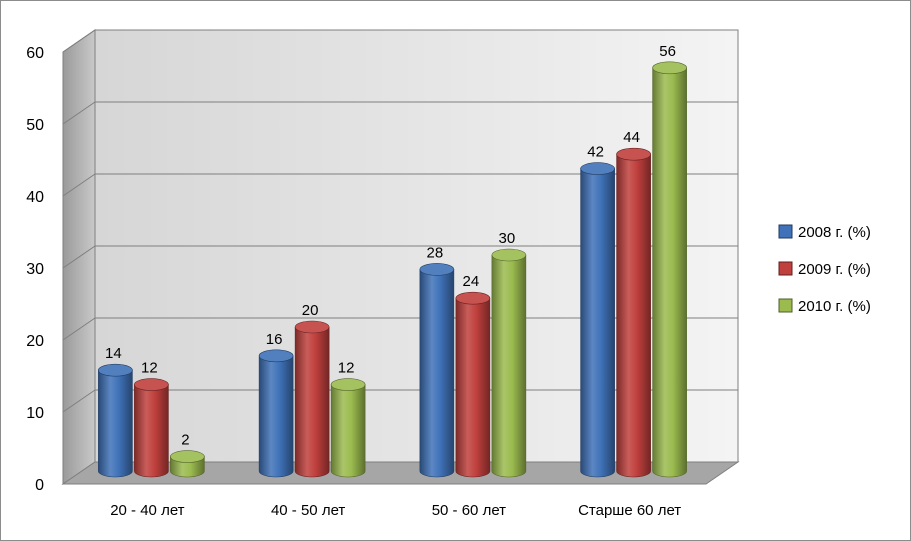  I want to click on x-tick-label: 50 - 60 лет, so click(469, 510).